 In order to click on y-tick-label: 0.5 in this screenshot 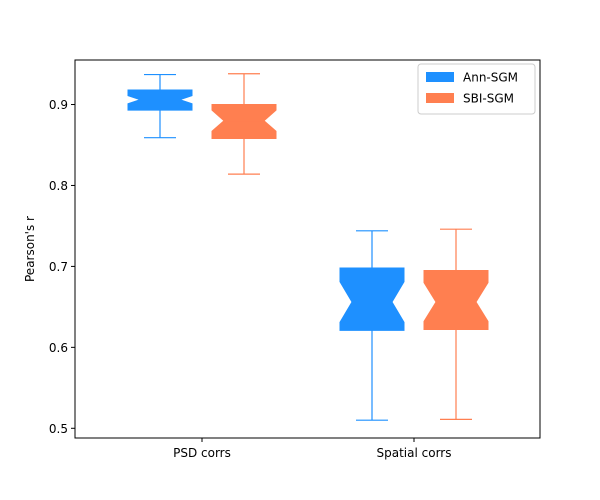, I will do `click(58, 429)`.